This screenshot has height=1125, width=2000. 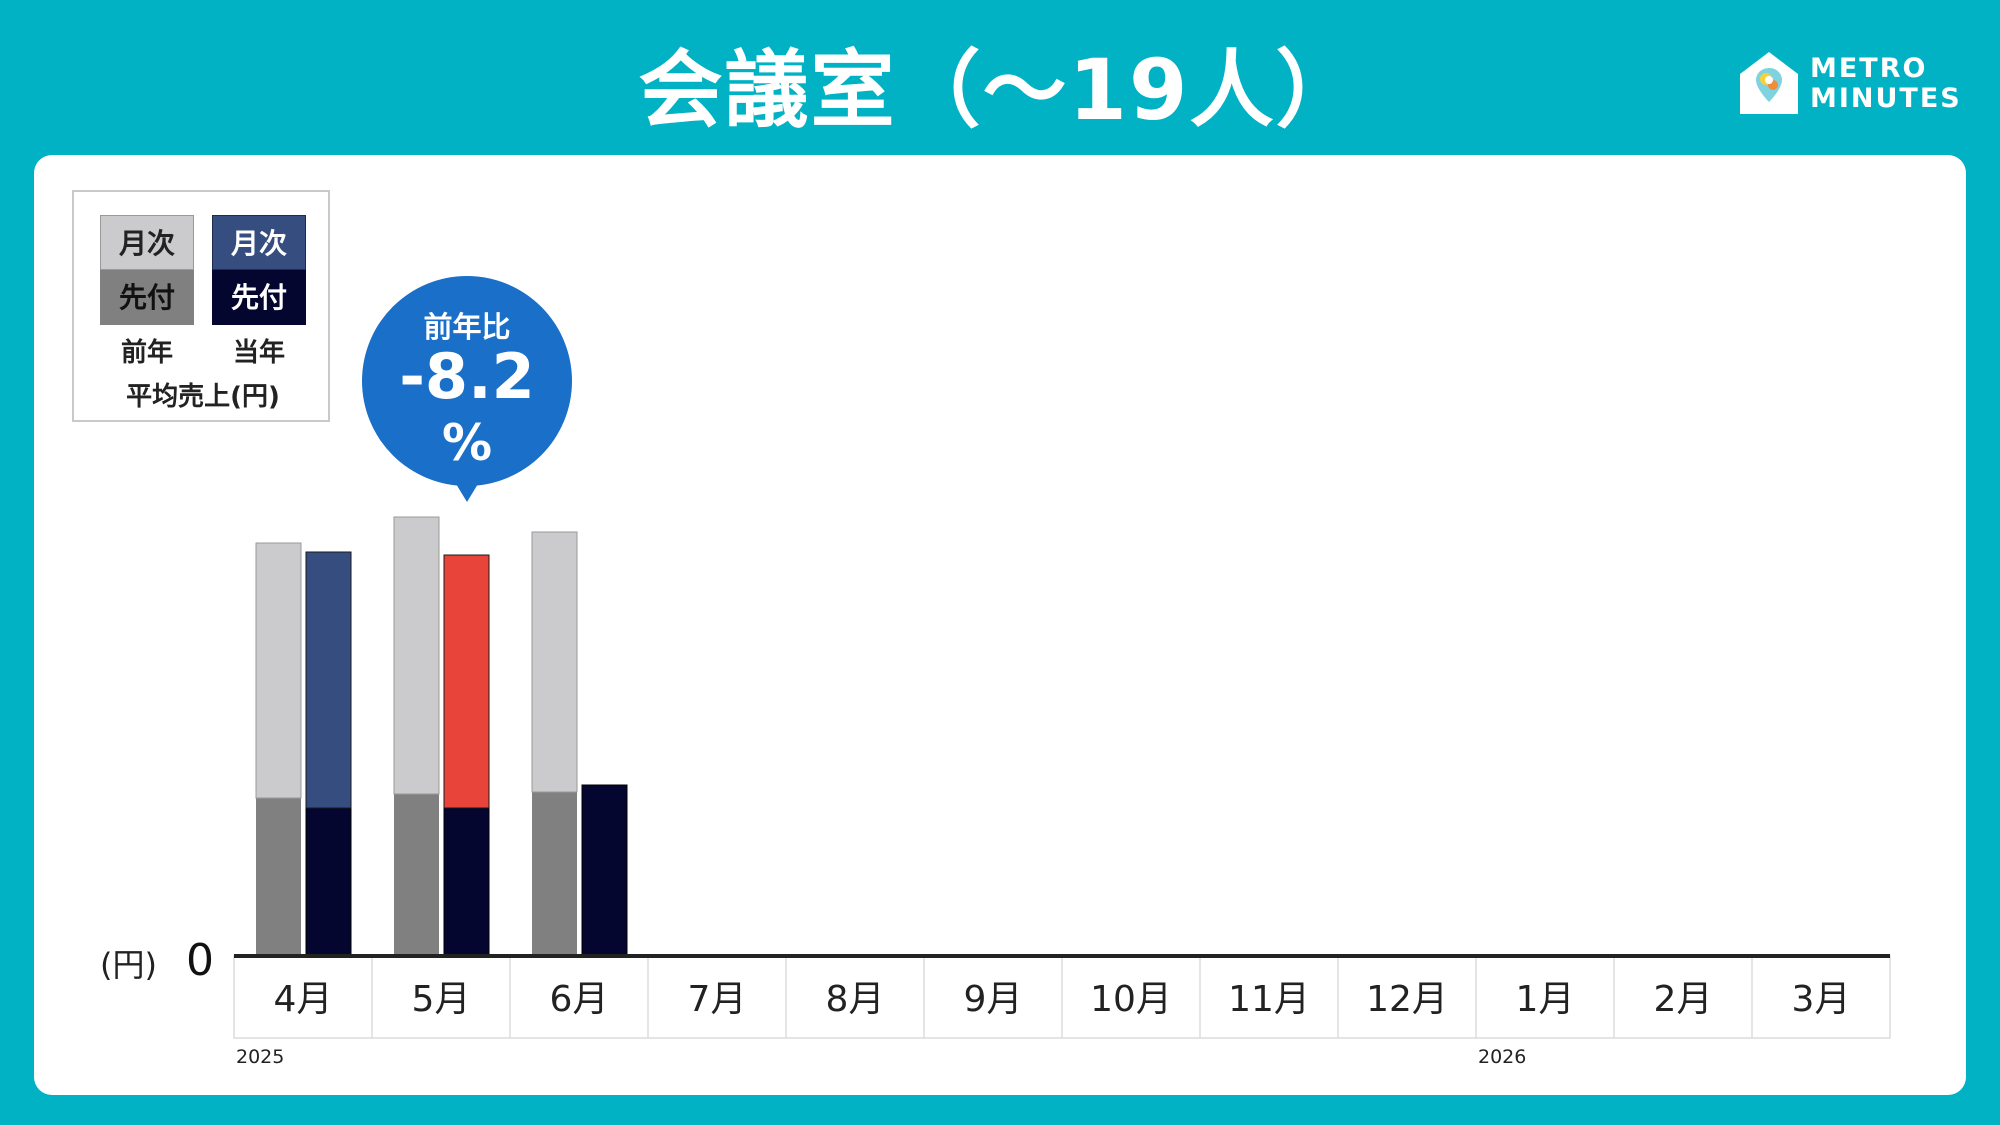 What do you see at coordinates (1821, 999) in the screenshot?
I see `x-tick-label: 3月` at bounding box center [1821, 999].